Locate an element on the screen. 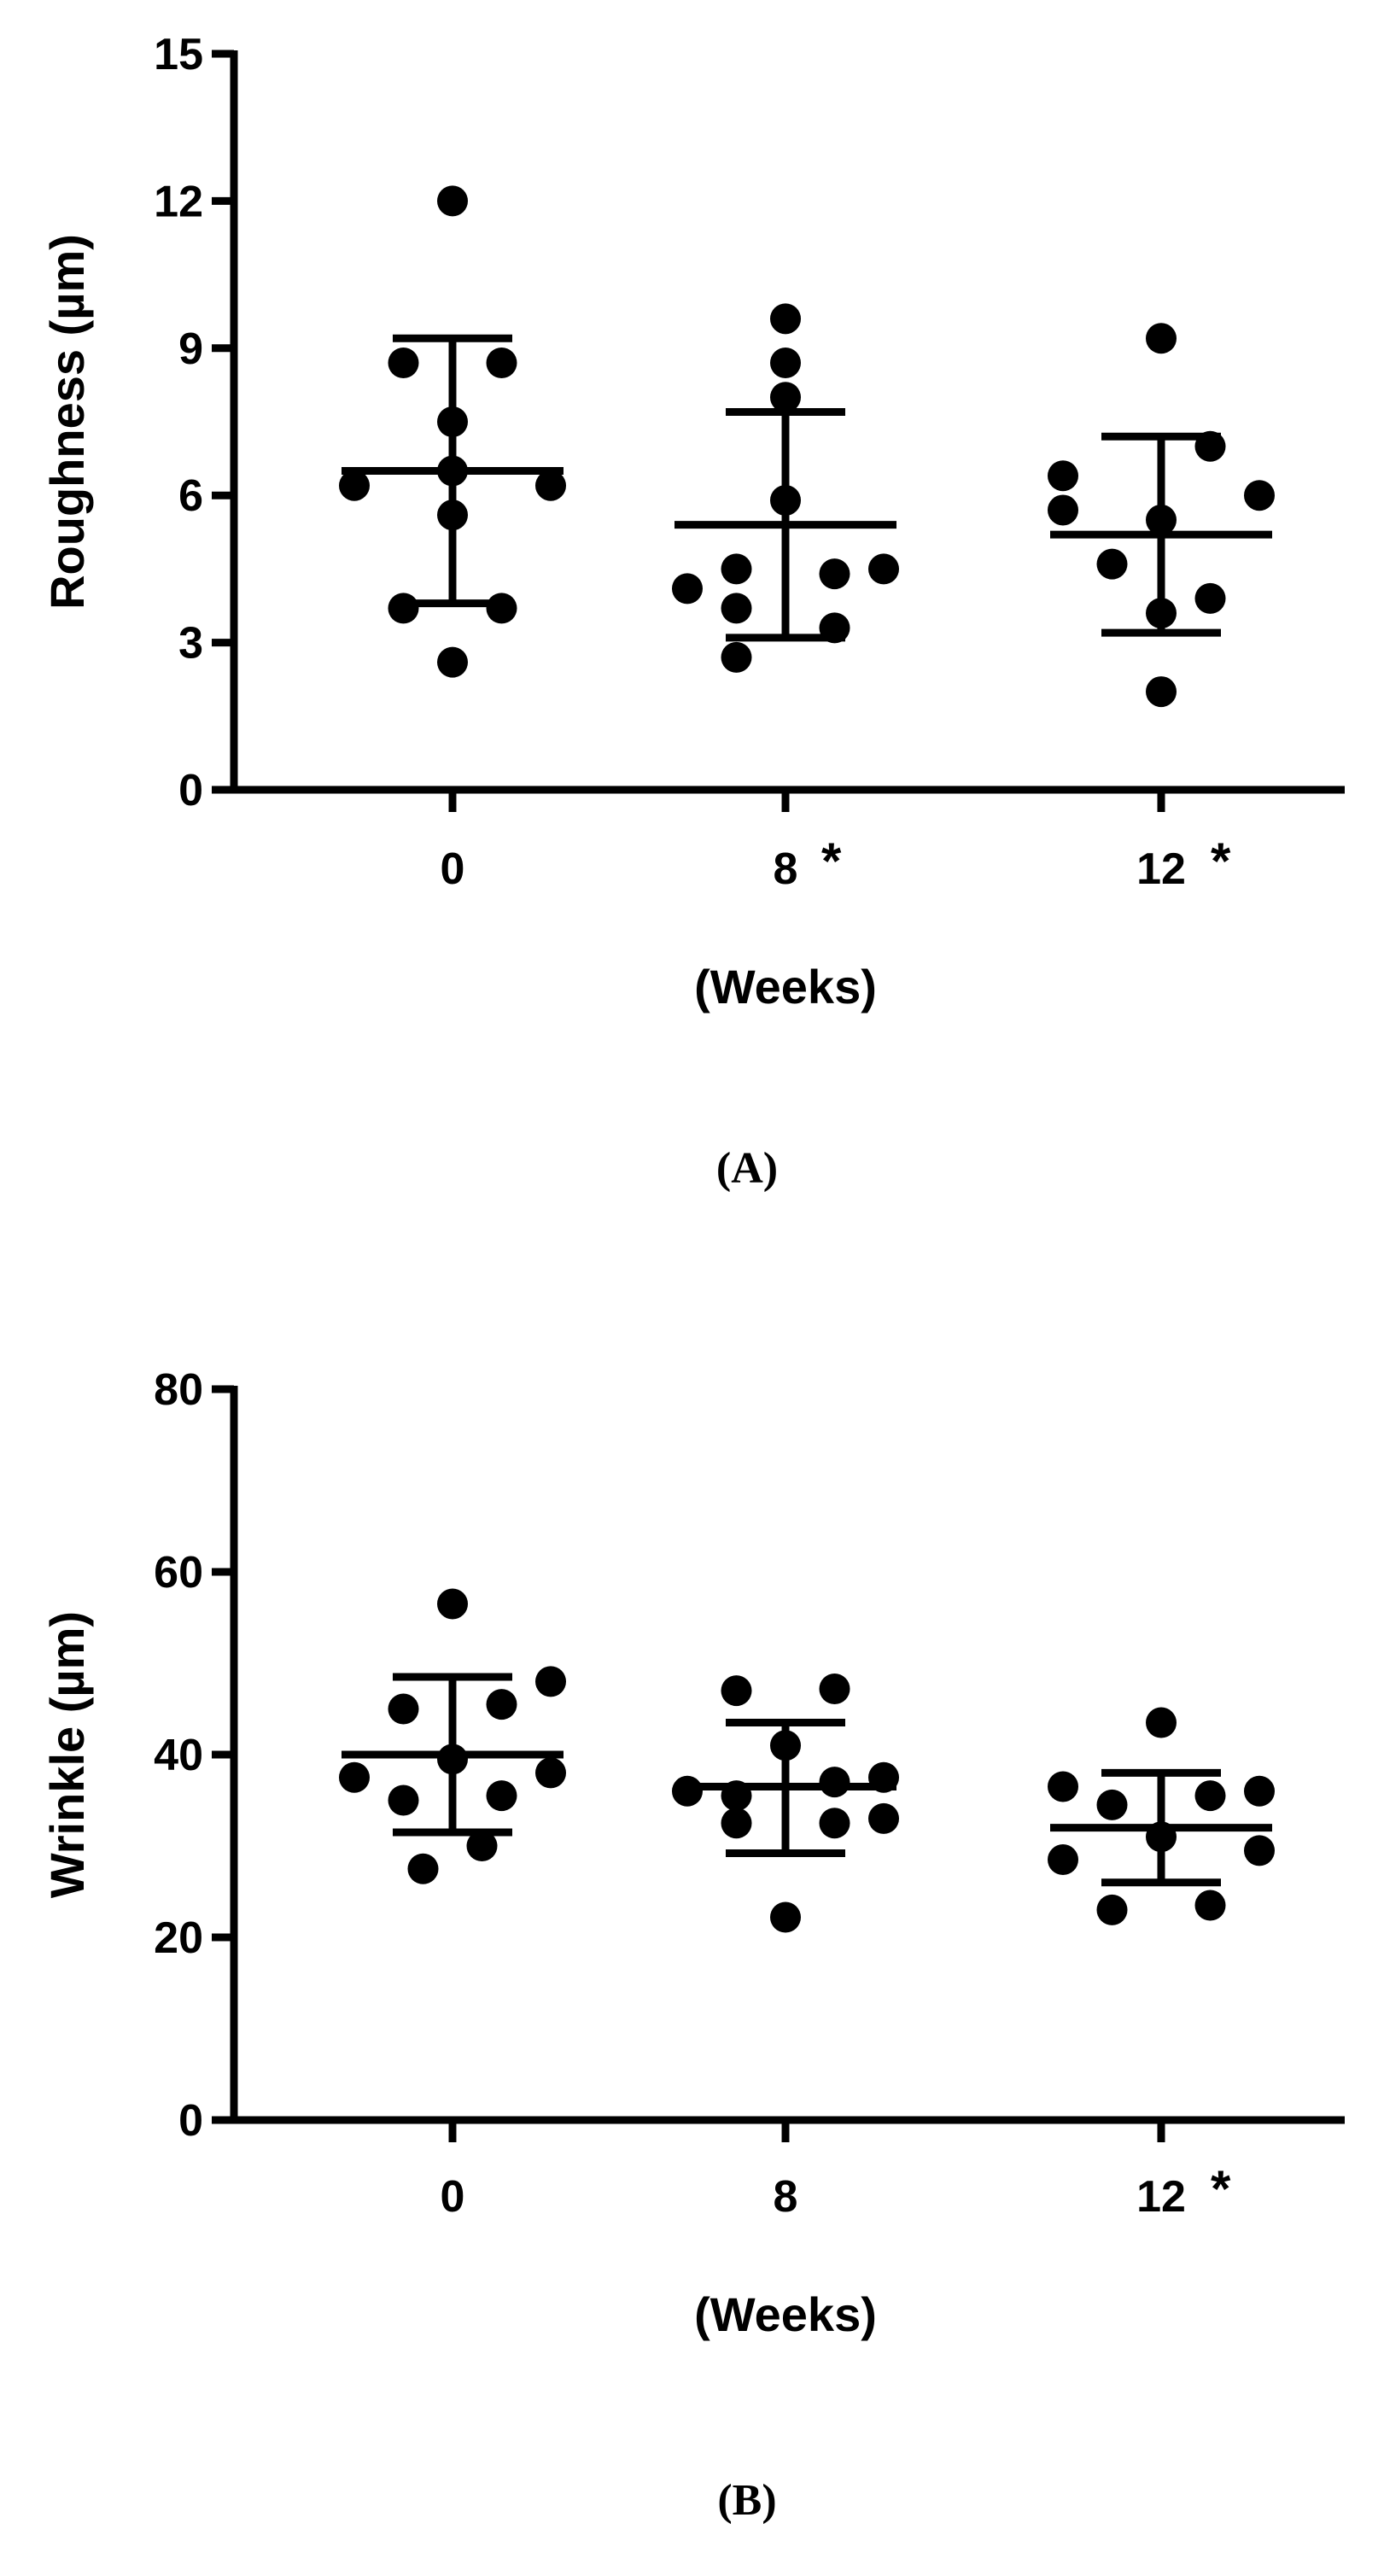 Image resolution: width=1384 pixels, height=2576 pixels. y-axis-title: Wrinkle (µm) is located at coordinates (67, 1754).